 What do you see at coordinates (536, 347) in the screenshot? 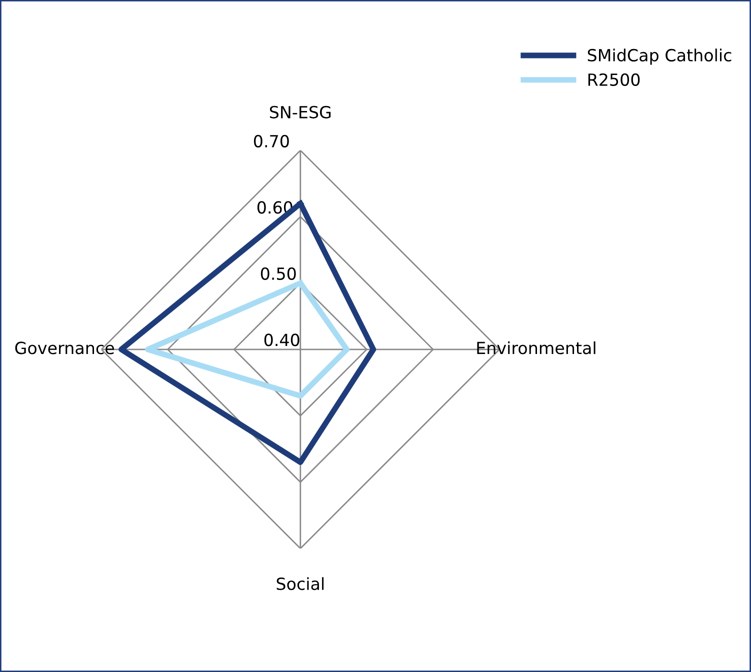
I see `spoke-label: Environmental` at bounding box center [536, 347].